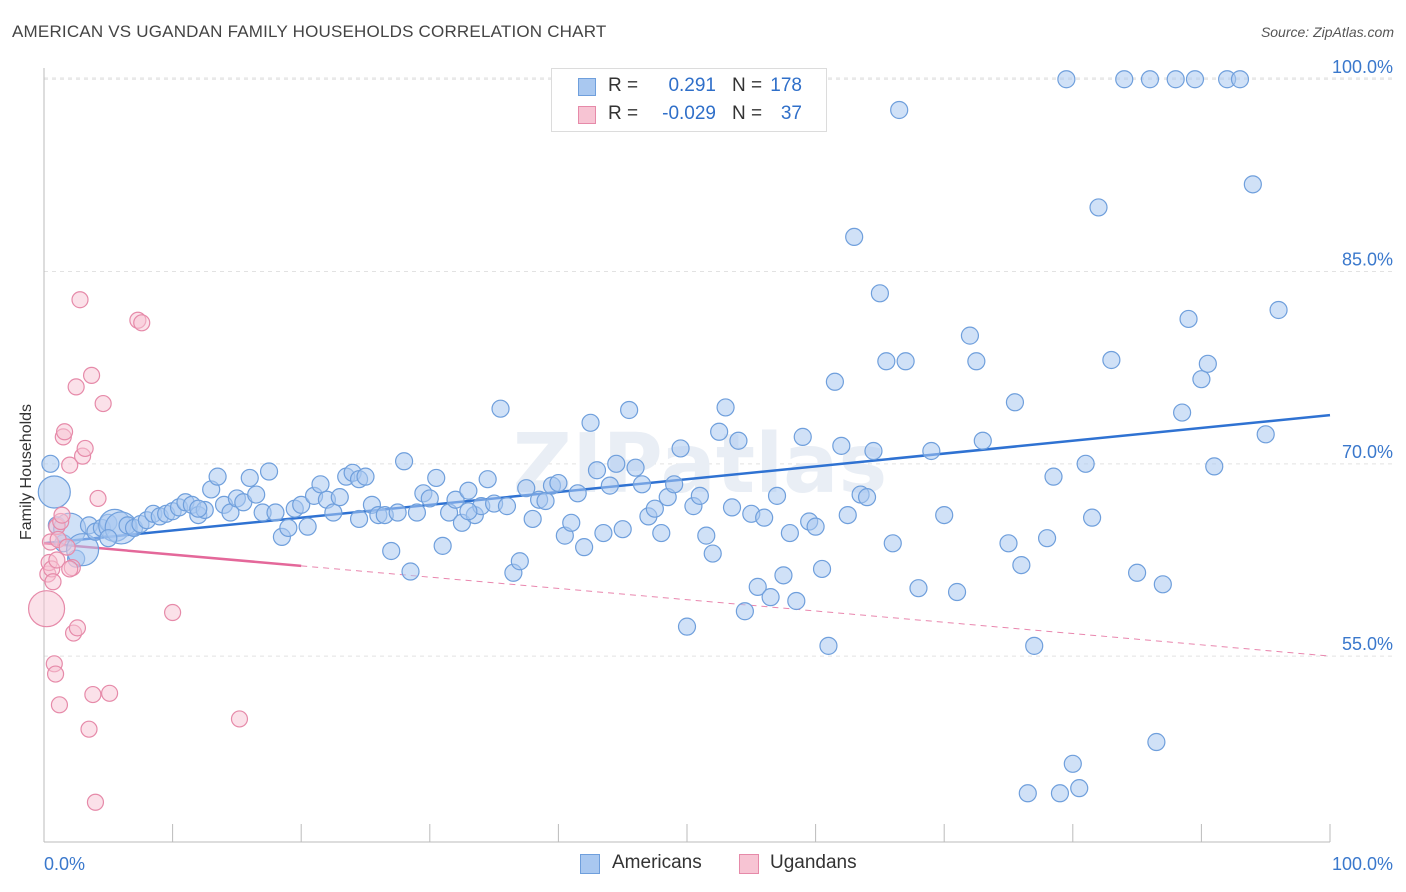 The image size is (1406, 892). What do you see at coordinates (1327, 32) in the screenshot?
I see `source-note: Source: ZipAtlas.com` at bounding box center [1327, 32].